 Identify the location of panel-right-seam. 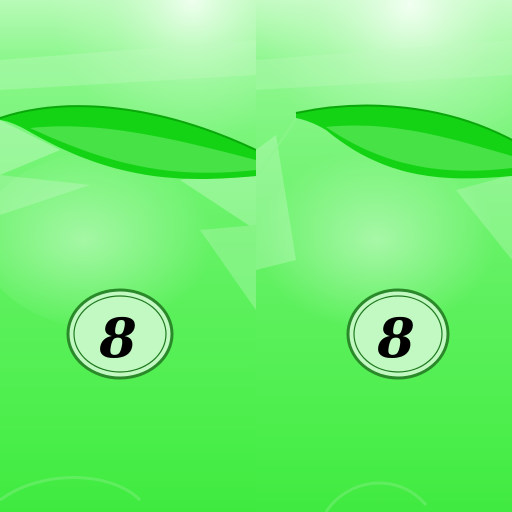
(276, 146).